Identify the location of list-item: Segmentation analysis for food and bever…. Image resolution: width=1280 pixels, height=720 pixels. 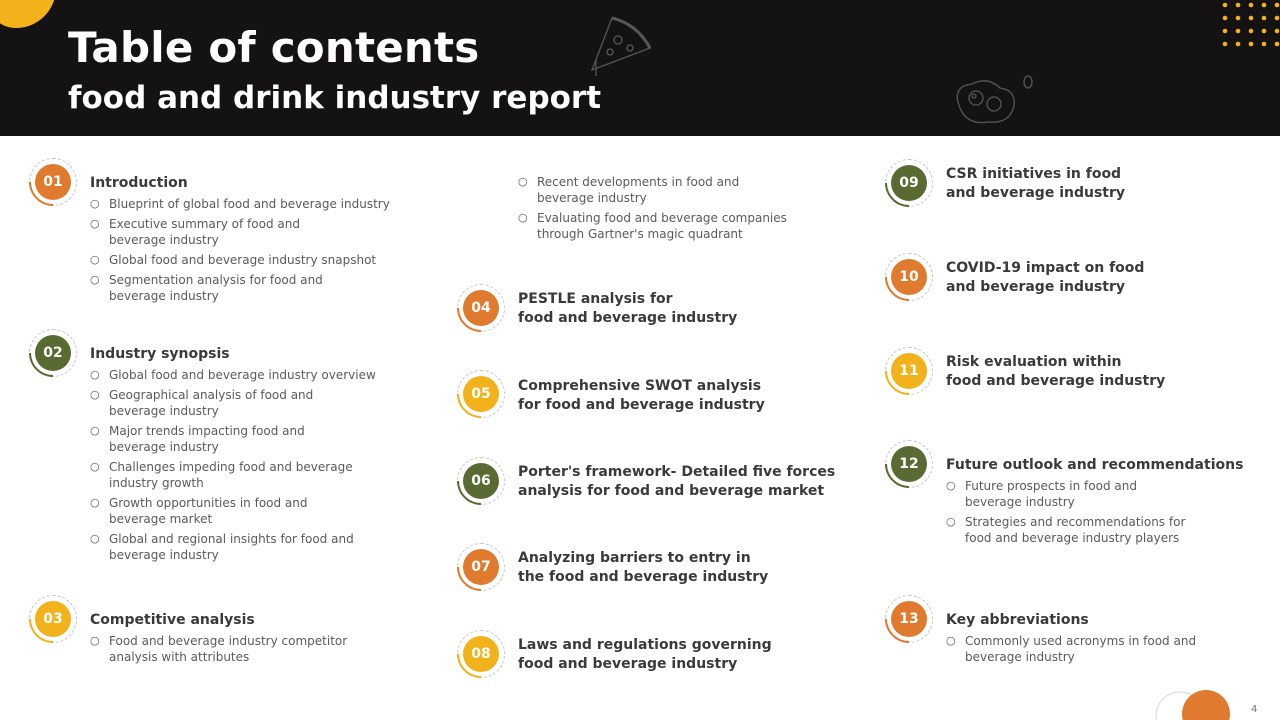
(206, 288).